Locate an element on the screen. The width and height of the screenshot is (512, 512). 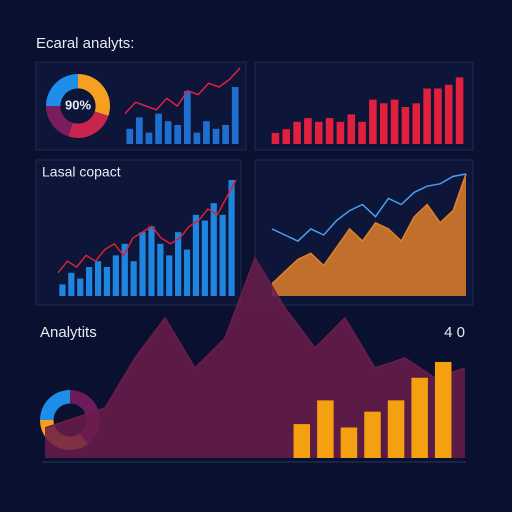
panel-title: Lasal copact is located at coordinates (81, 172).